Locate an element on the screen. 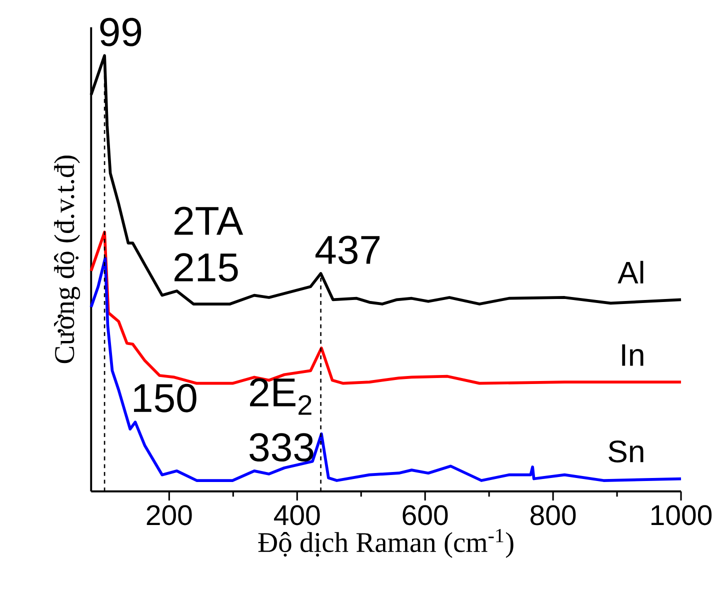 This screenshot has height=592, width=720. x-tick-label: 800 is located at coordinates (553, 515).